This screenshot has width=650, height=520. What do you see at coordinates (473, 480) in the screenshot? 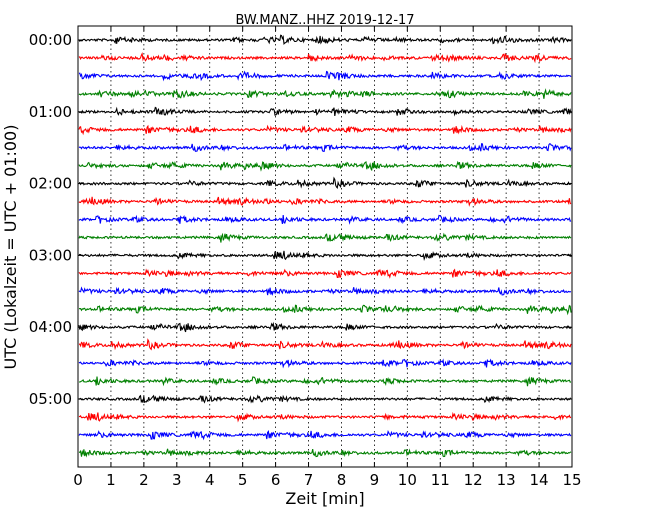
I see `x-tick-label: 12` at bounding box center [473, 480].